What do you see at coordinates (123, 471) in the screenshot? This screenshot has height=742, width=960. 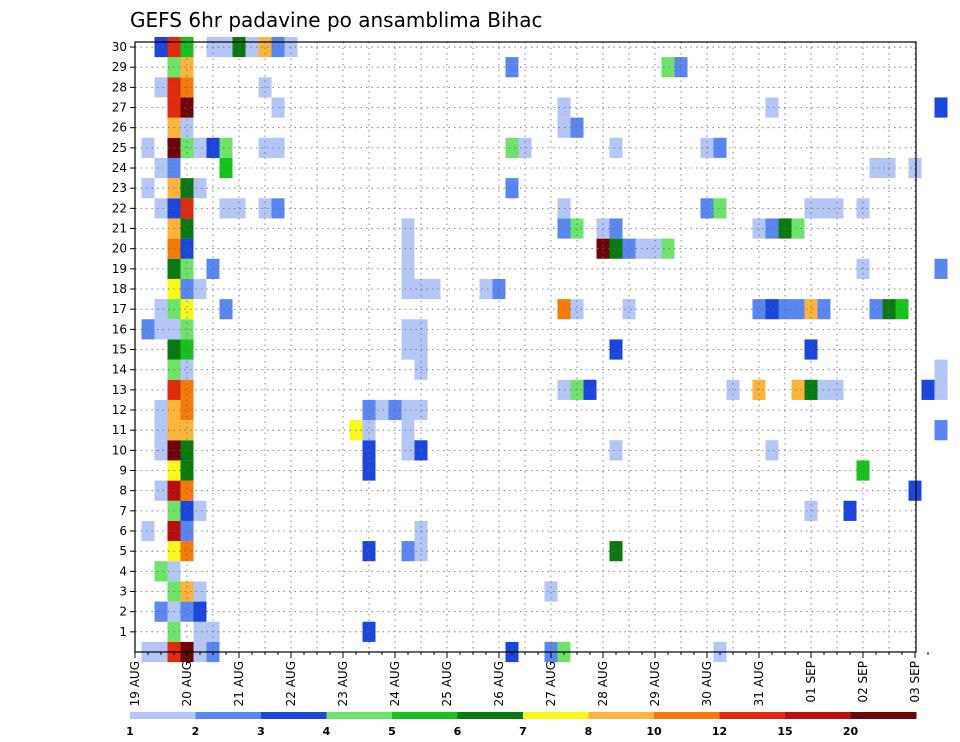 I see `y-tick-label: 9` at bounding box center [123, 471].